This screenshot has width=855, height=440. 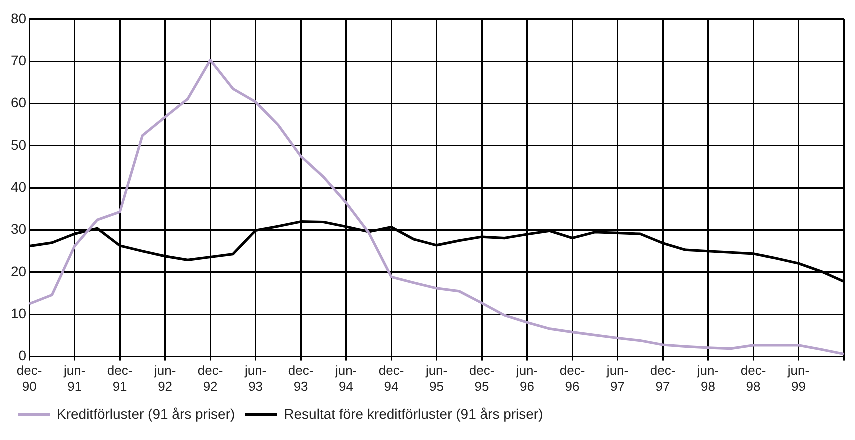 I want to click on x-tick-label: jun-92, so click(x=164, y=378).